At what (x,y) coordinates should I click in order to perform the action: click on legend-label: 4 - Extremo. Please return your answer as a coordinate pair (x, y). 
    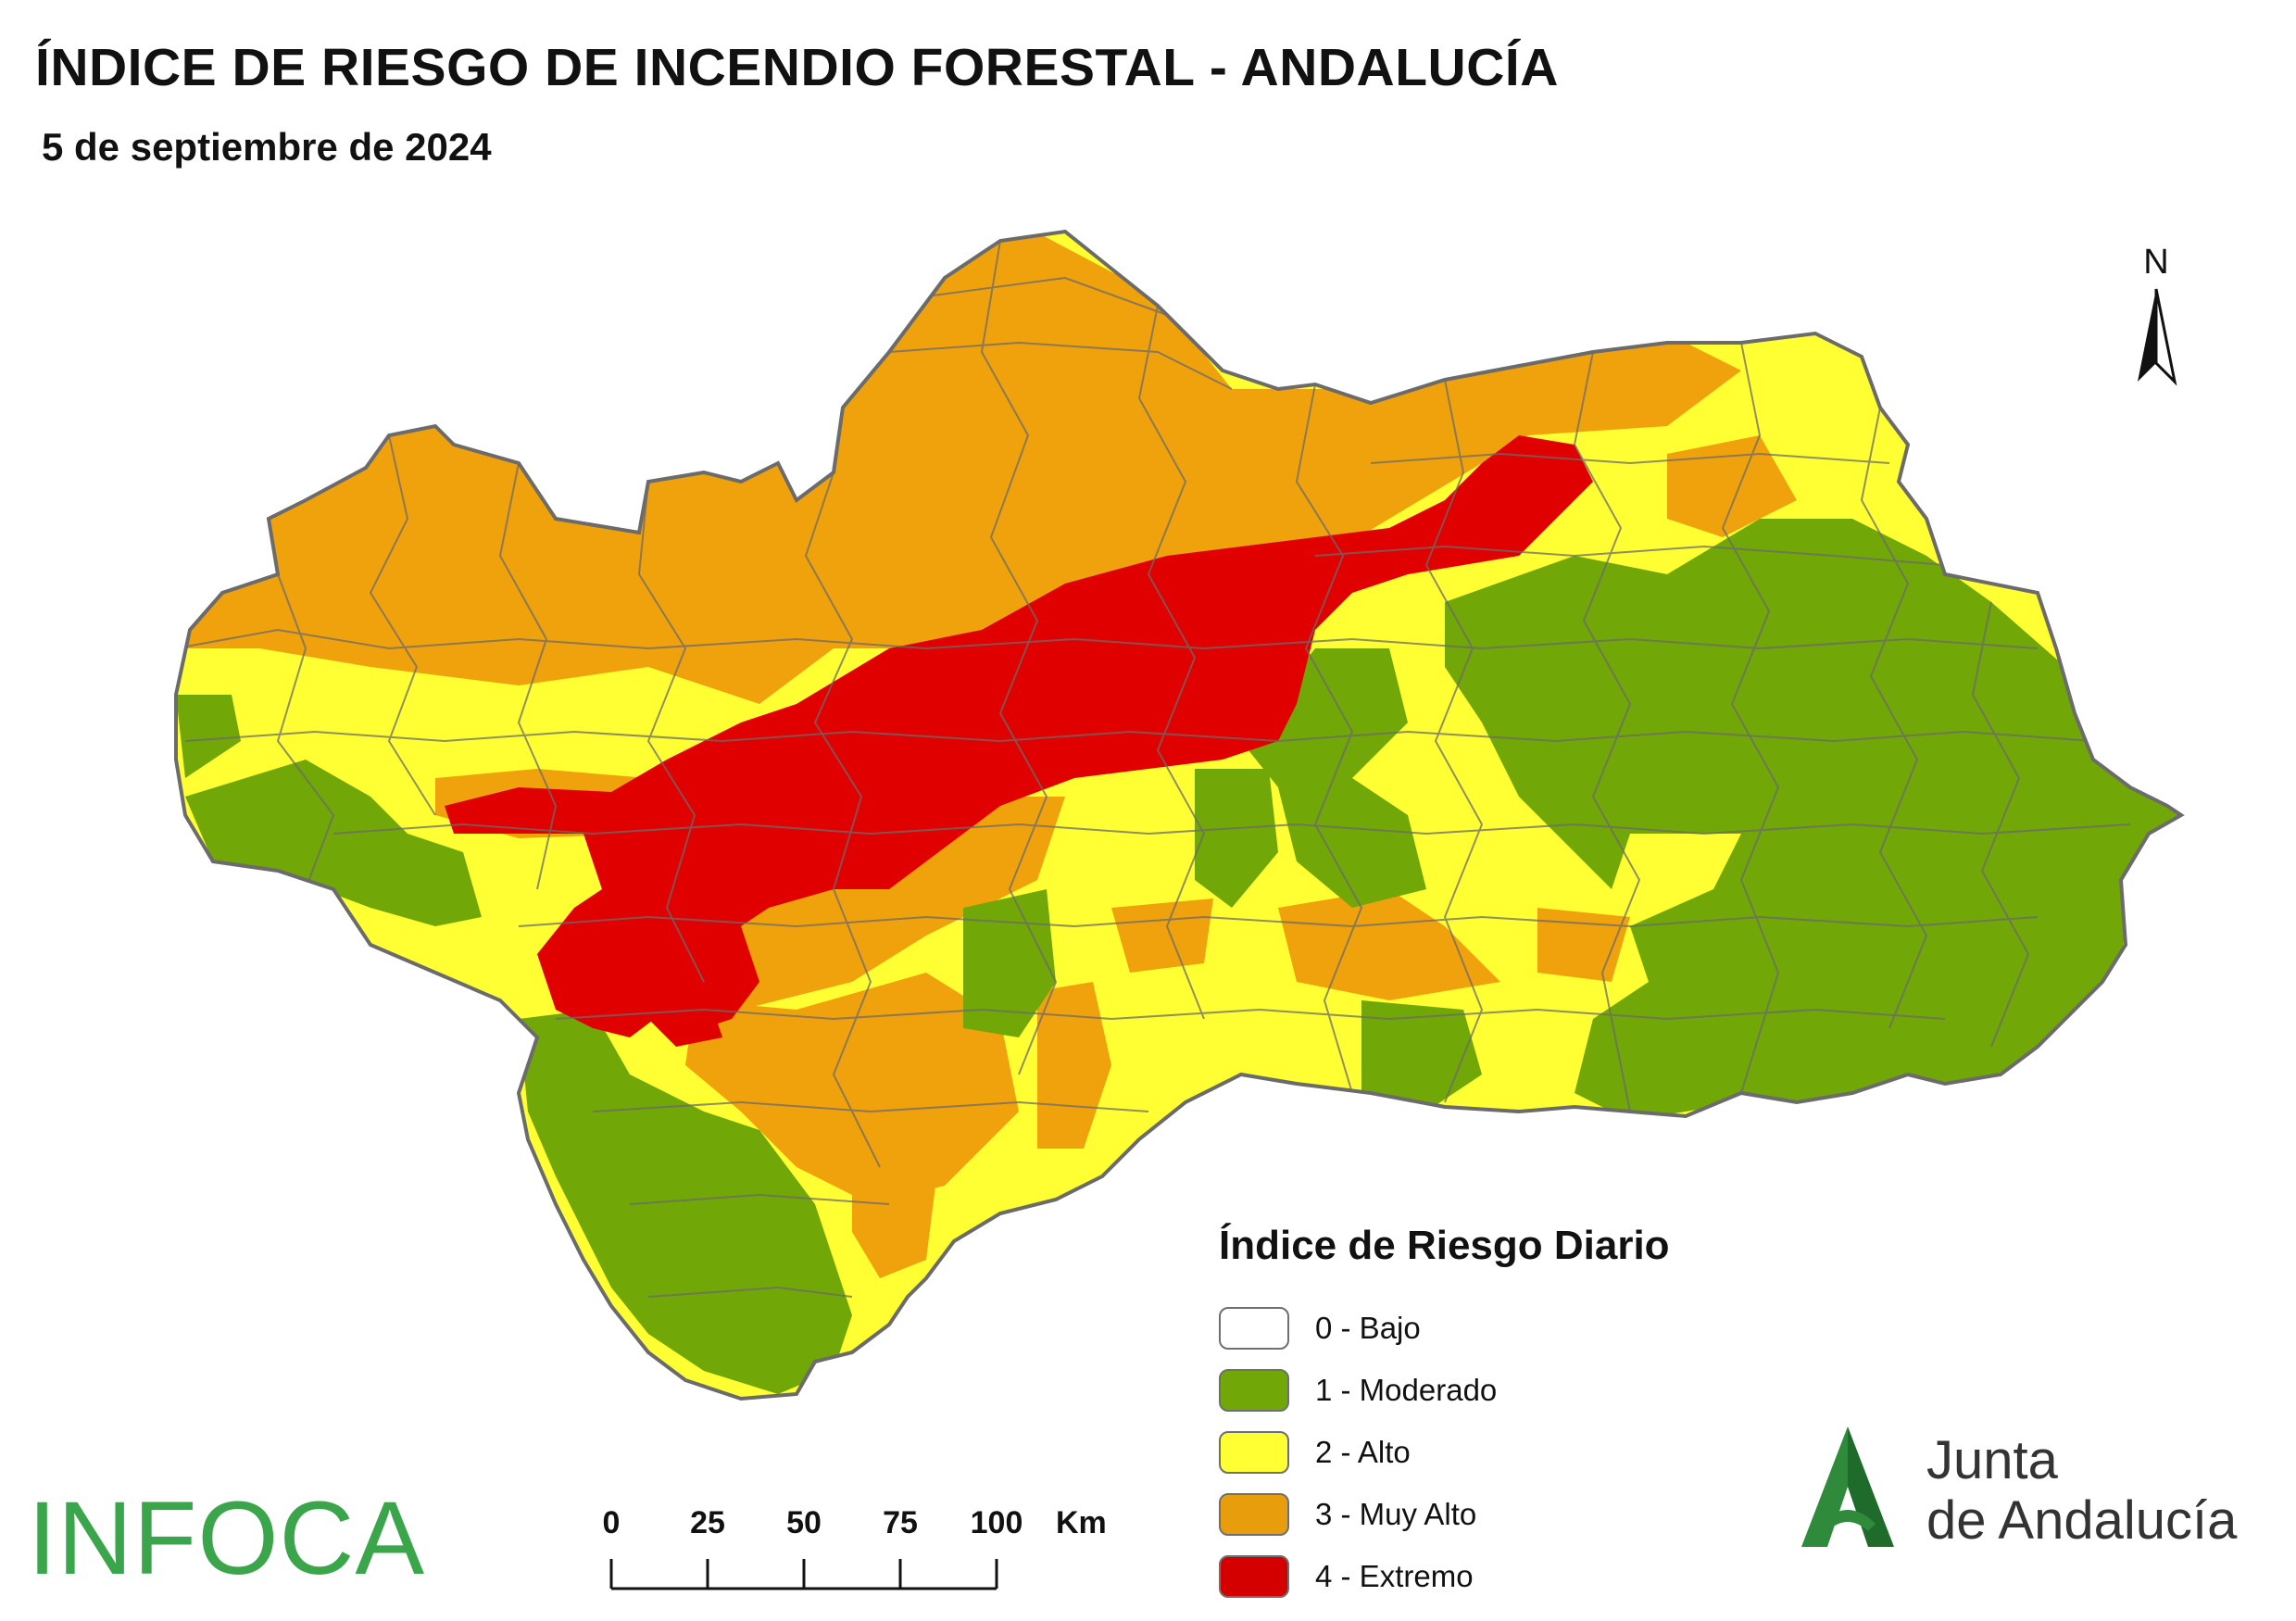
    Looking at the image, I should click on (1394, 1575).